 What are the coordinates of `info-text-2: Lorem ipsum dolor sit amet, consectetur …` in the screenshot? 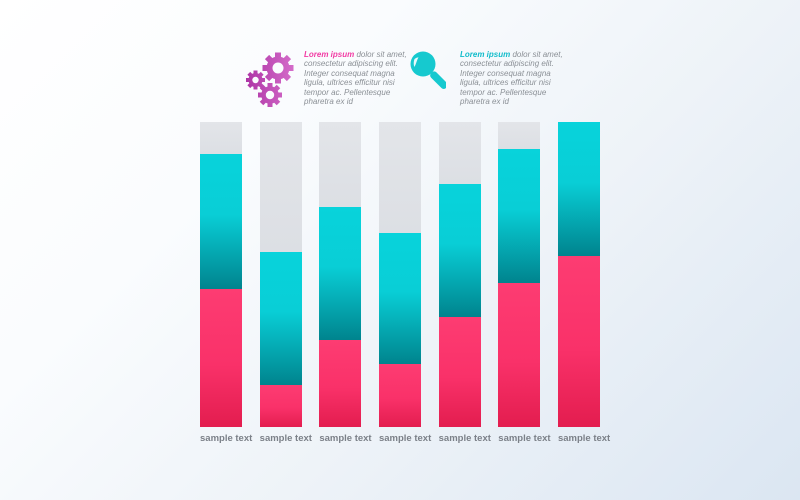 It's located at (516, 78).